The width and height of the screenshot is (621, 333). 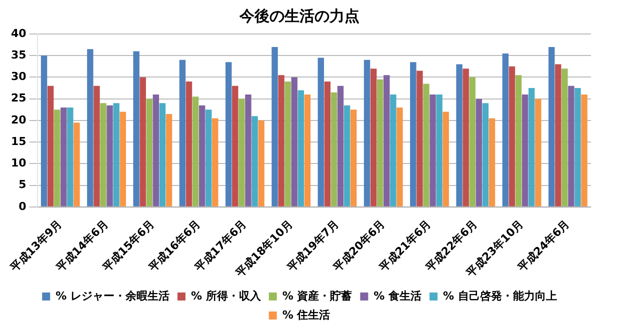 What do you see at coordinates (398, 295) in the screenshot?
I see `legend-label: % 食生活` at bounding box center [398, 295].